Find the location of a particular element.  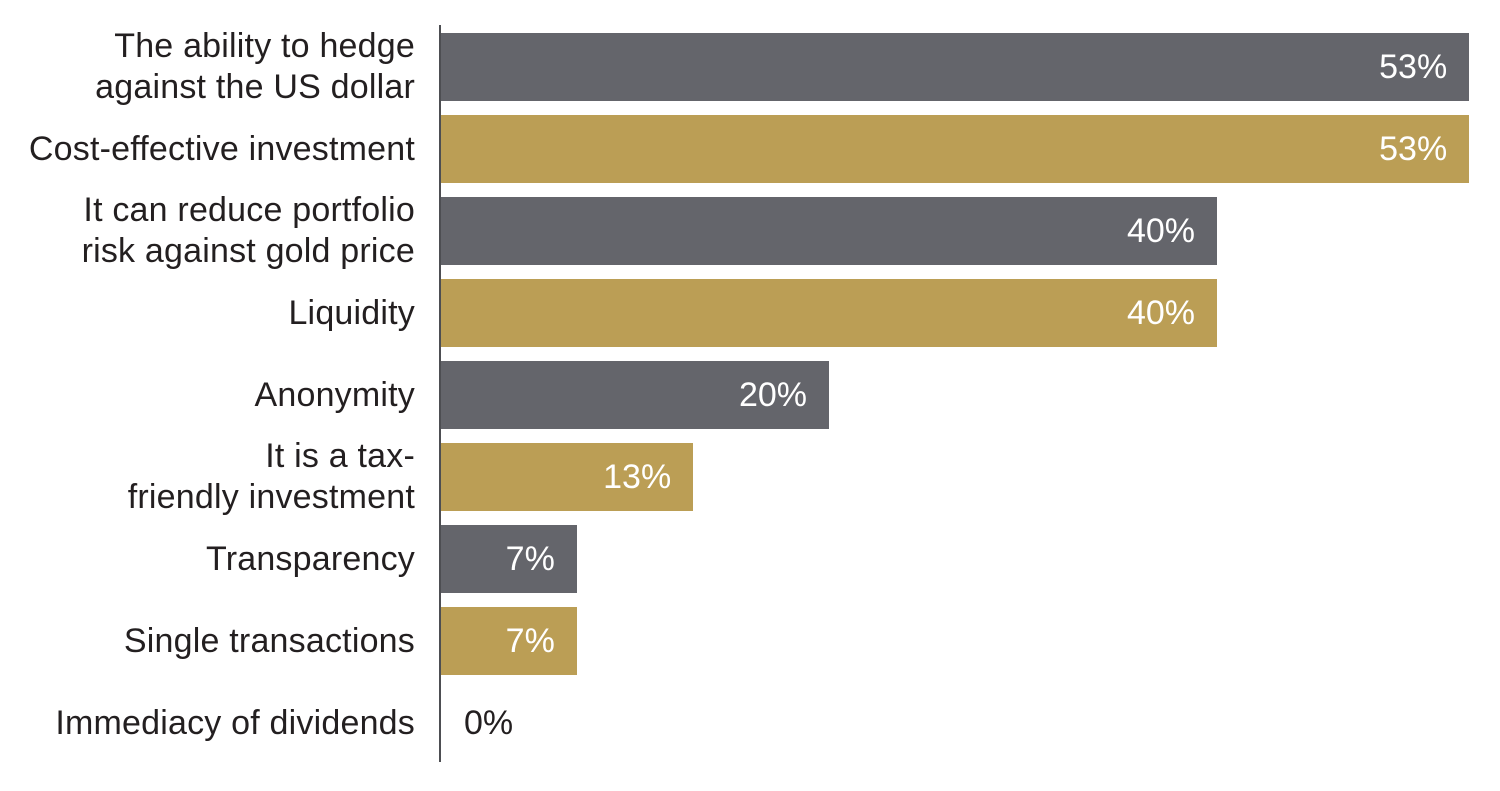

bar-value-label: 13% is located at coordinates (637, 476).